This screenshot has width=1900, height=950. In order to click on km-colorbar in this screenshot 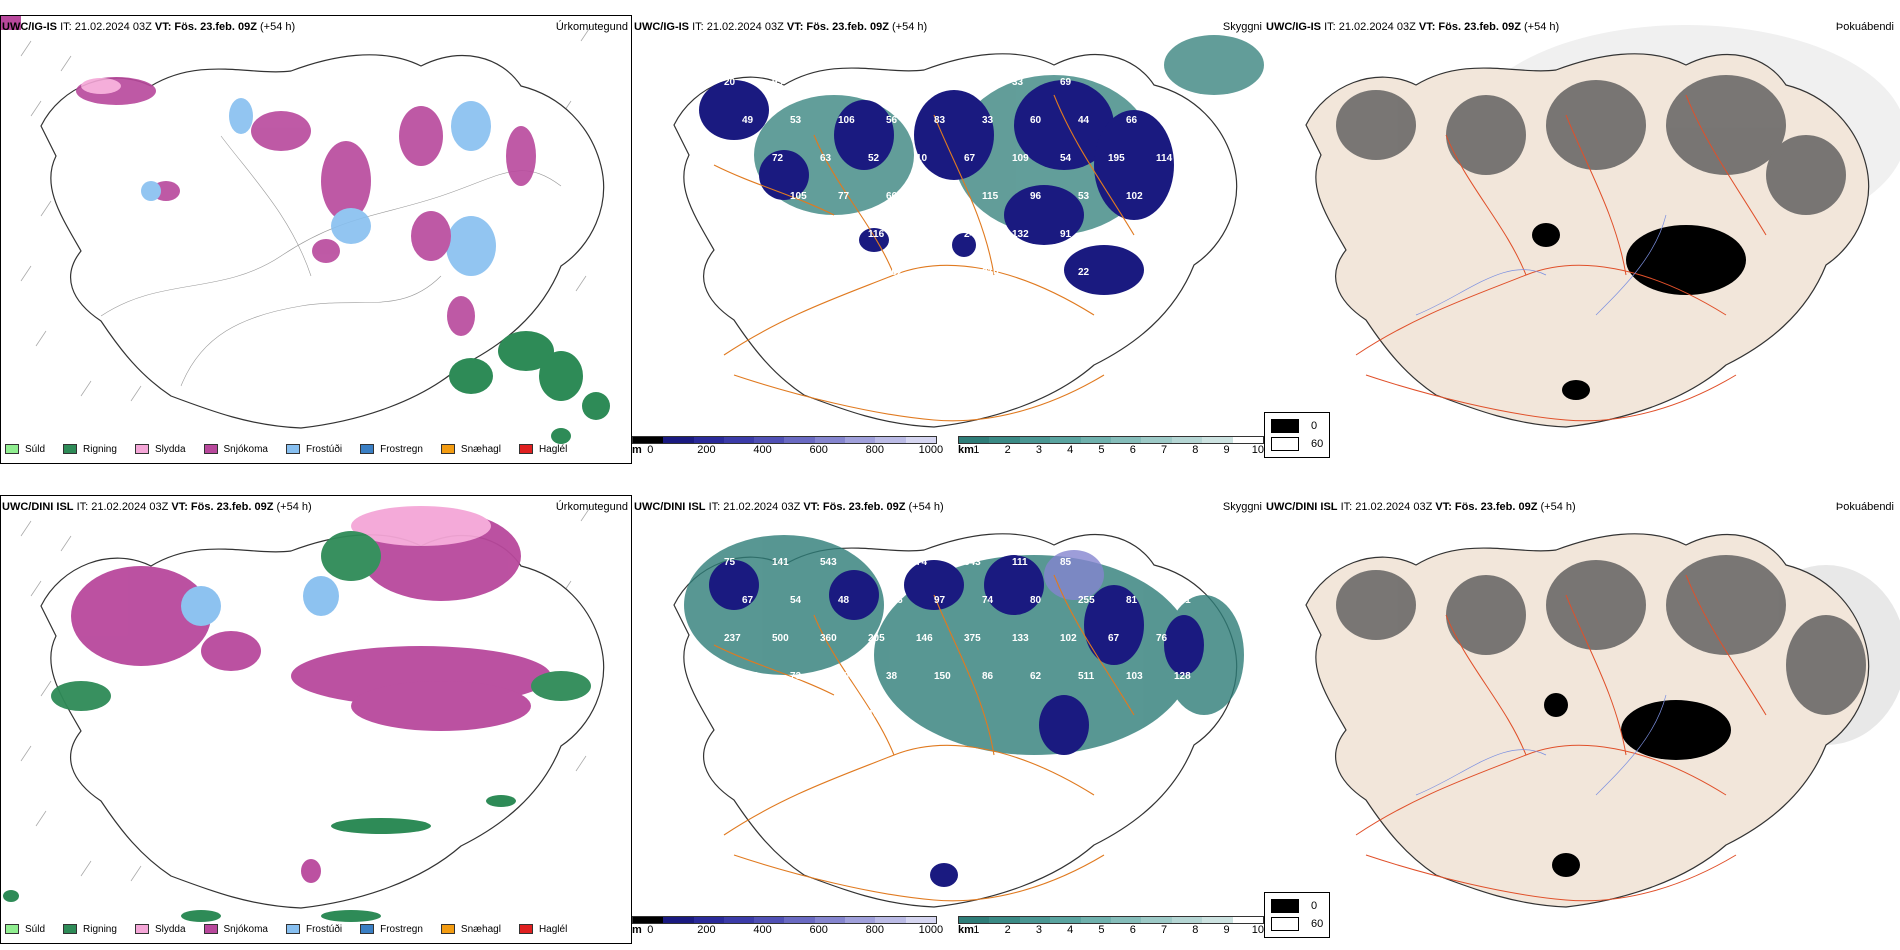, I will do `click(1111, 920)`.